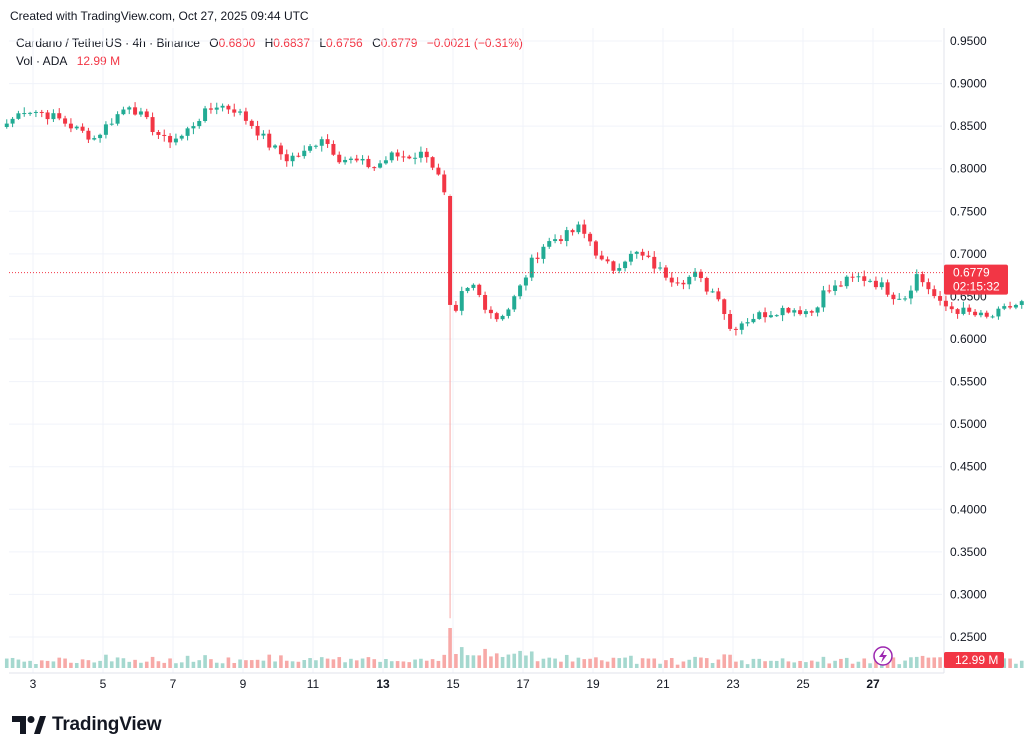 Image resolution: width=1024 pixels, height=754 pixels. What do you see at coordinates (974, 660) in the screenshot?
I see `volume-tag` at bounding box center [974, 660].